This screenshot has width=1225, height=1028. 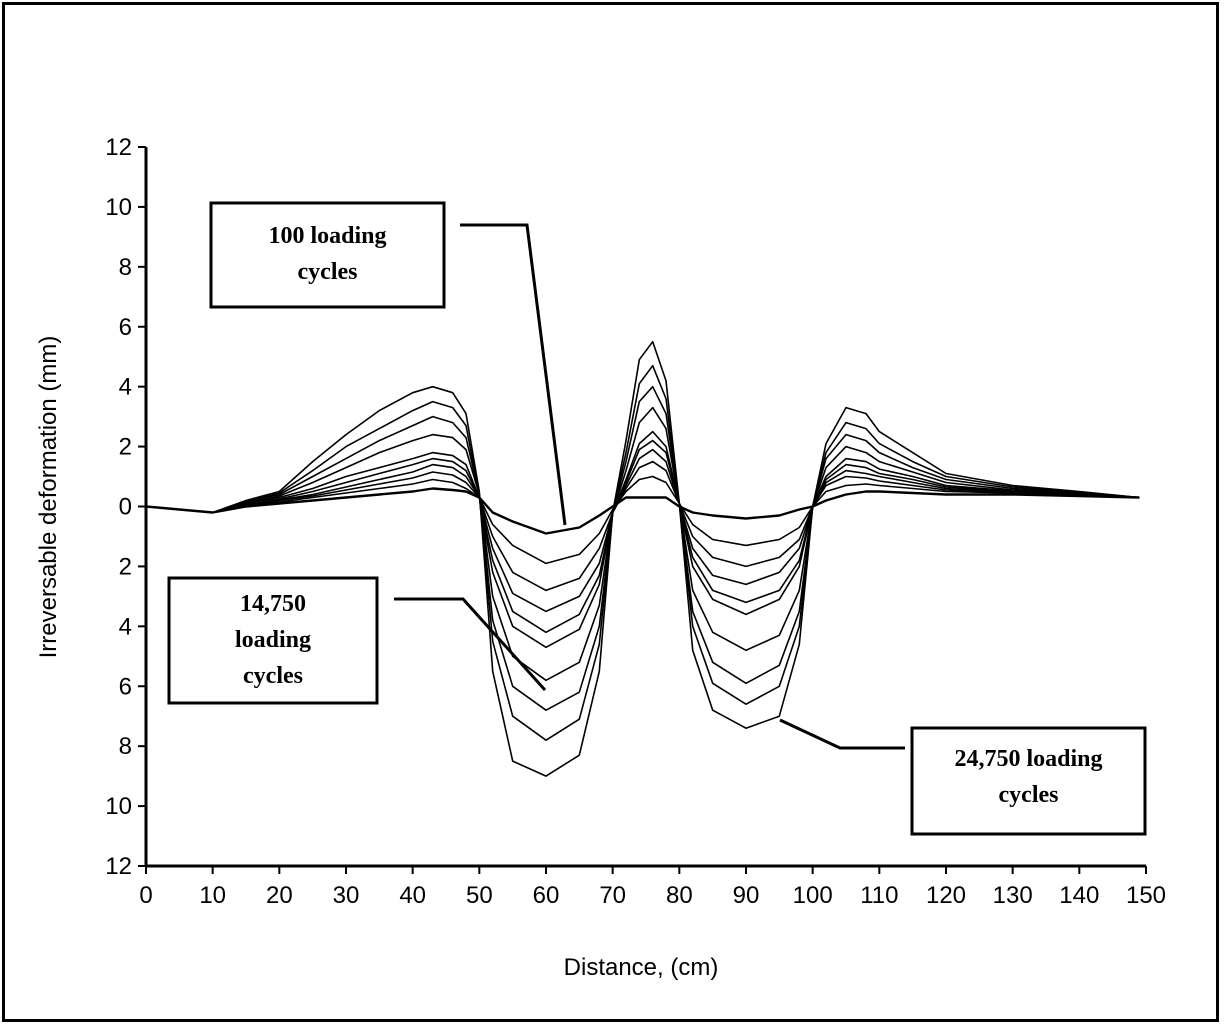 What do you see at coordinates (612, 895) in the screenshot?
I see `x-tick-label: 70` at bounding box center [612, 895].